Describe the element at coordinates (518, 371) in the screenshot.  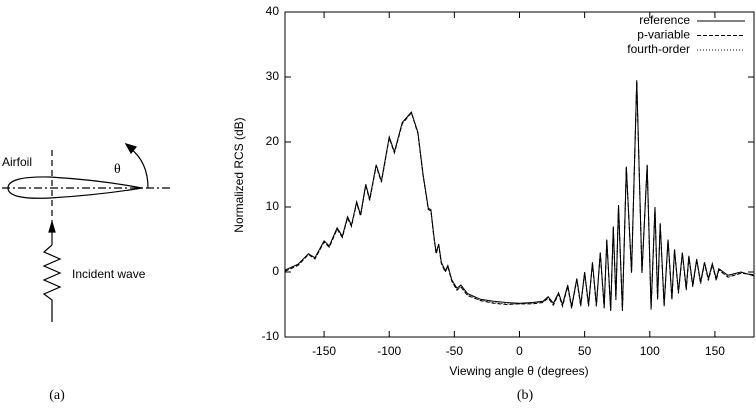
I see `x-axis-title: Viewing angle θ (degrees)` at that location.